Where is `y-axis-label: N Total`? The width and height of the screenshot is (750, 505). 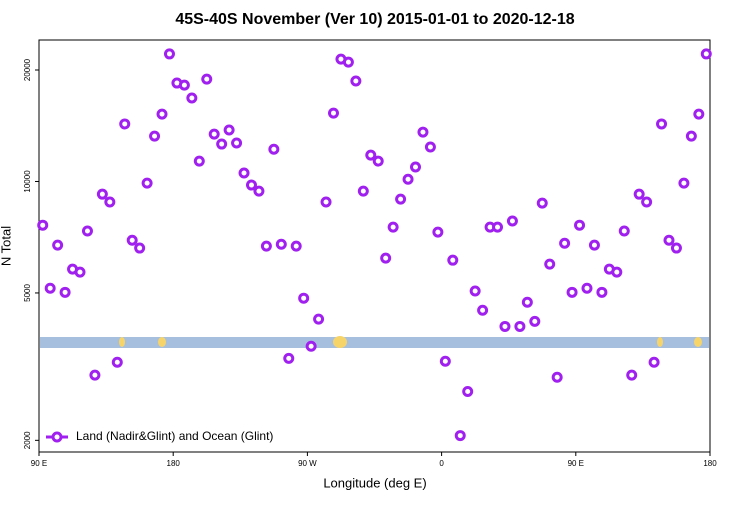 y-axis-label: N Total is located at coordinates (6, 246).